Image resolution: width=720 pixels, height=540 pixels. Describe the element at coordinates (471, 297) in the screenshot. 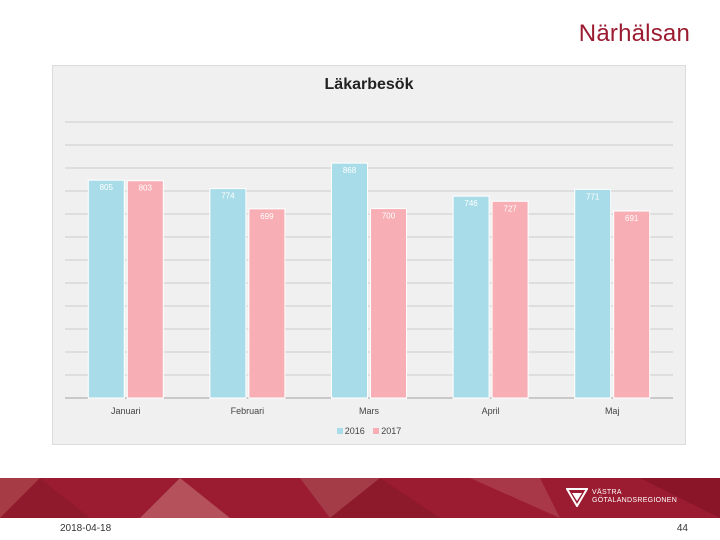

I see `bar-2016-april` at that location.